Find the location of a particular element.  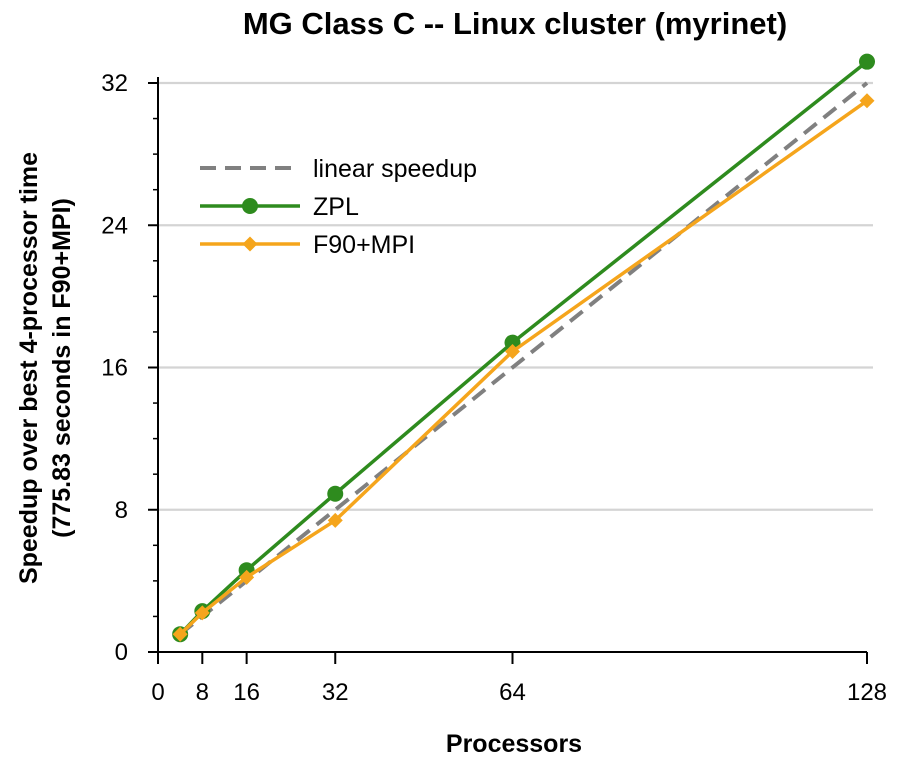

legend-label-linear-speedup: linear speedup is located at coordinates (395, 169).